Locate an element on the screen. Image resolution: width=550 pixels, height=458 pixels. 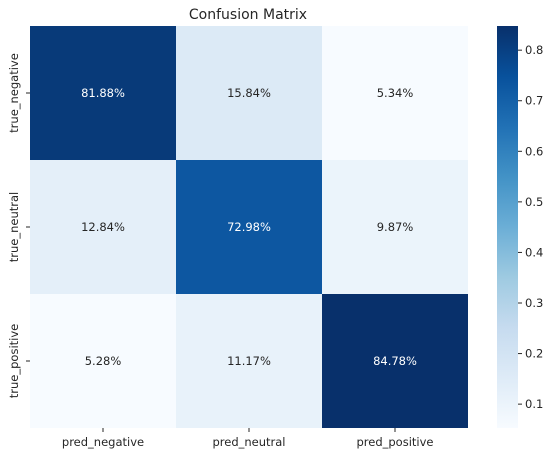
cell-label: 72.98% is located at coordinates (249, 227).